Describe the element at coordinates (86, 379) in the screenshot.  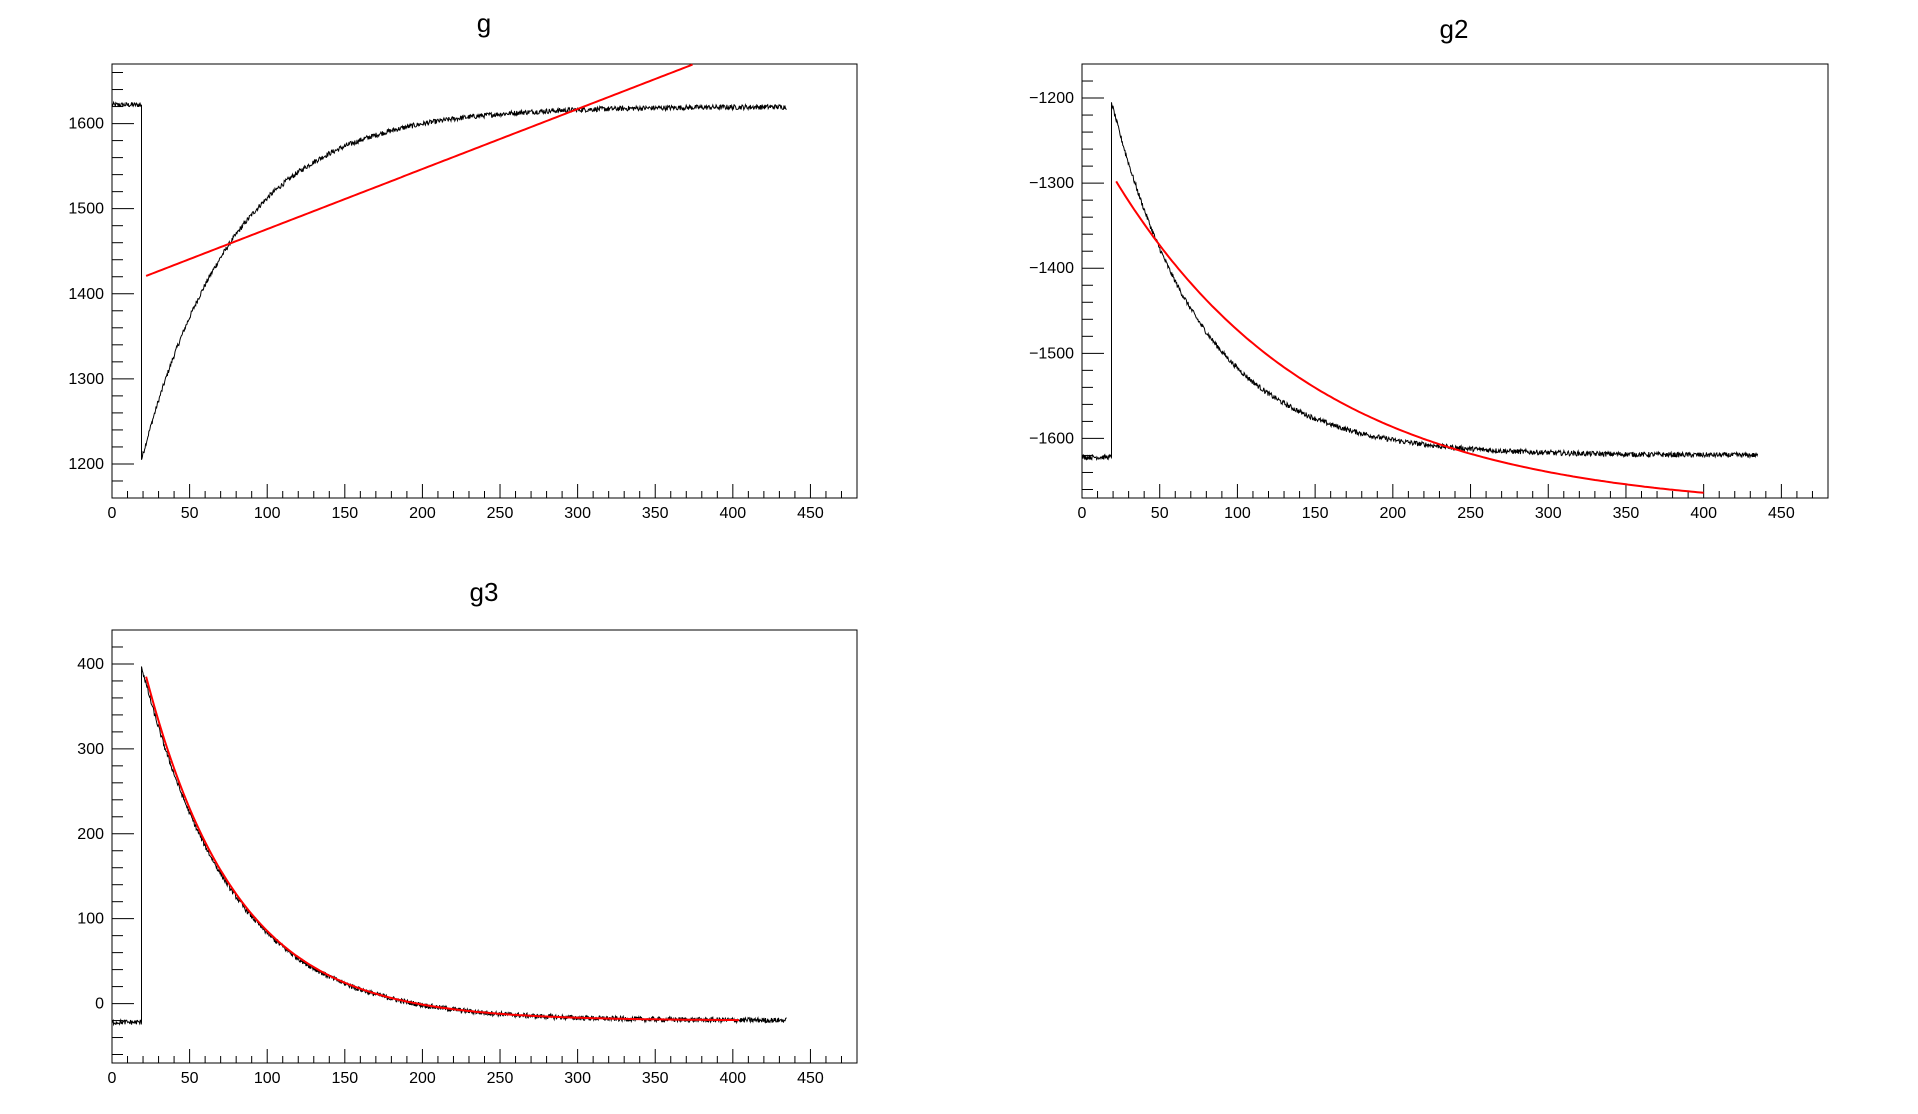
I see `y-tick-label: 1300` at that location.